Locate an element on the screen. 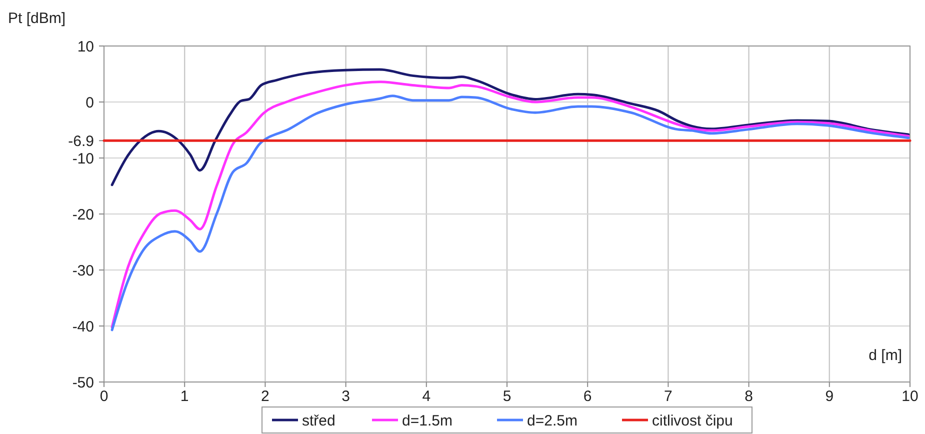  x-tick-label: 6 is located at coordinates (587, 396).